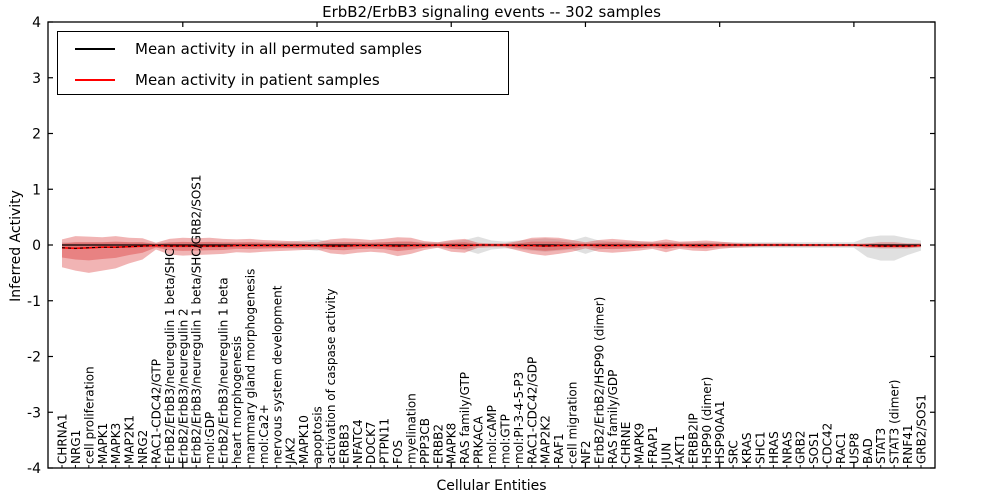 This screenshot has width=1000, height=500. I want to click on entity-label: RAC1-CDC42/GTP, so click(156, 411).